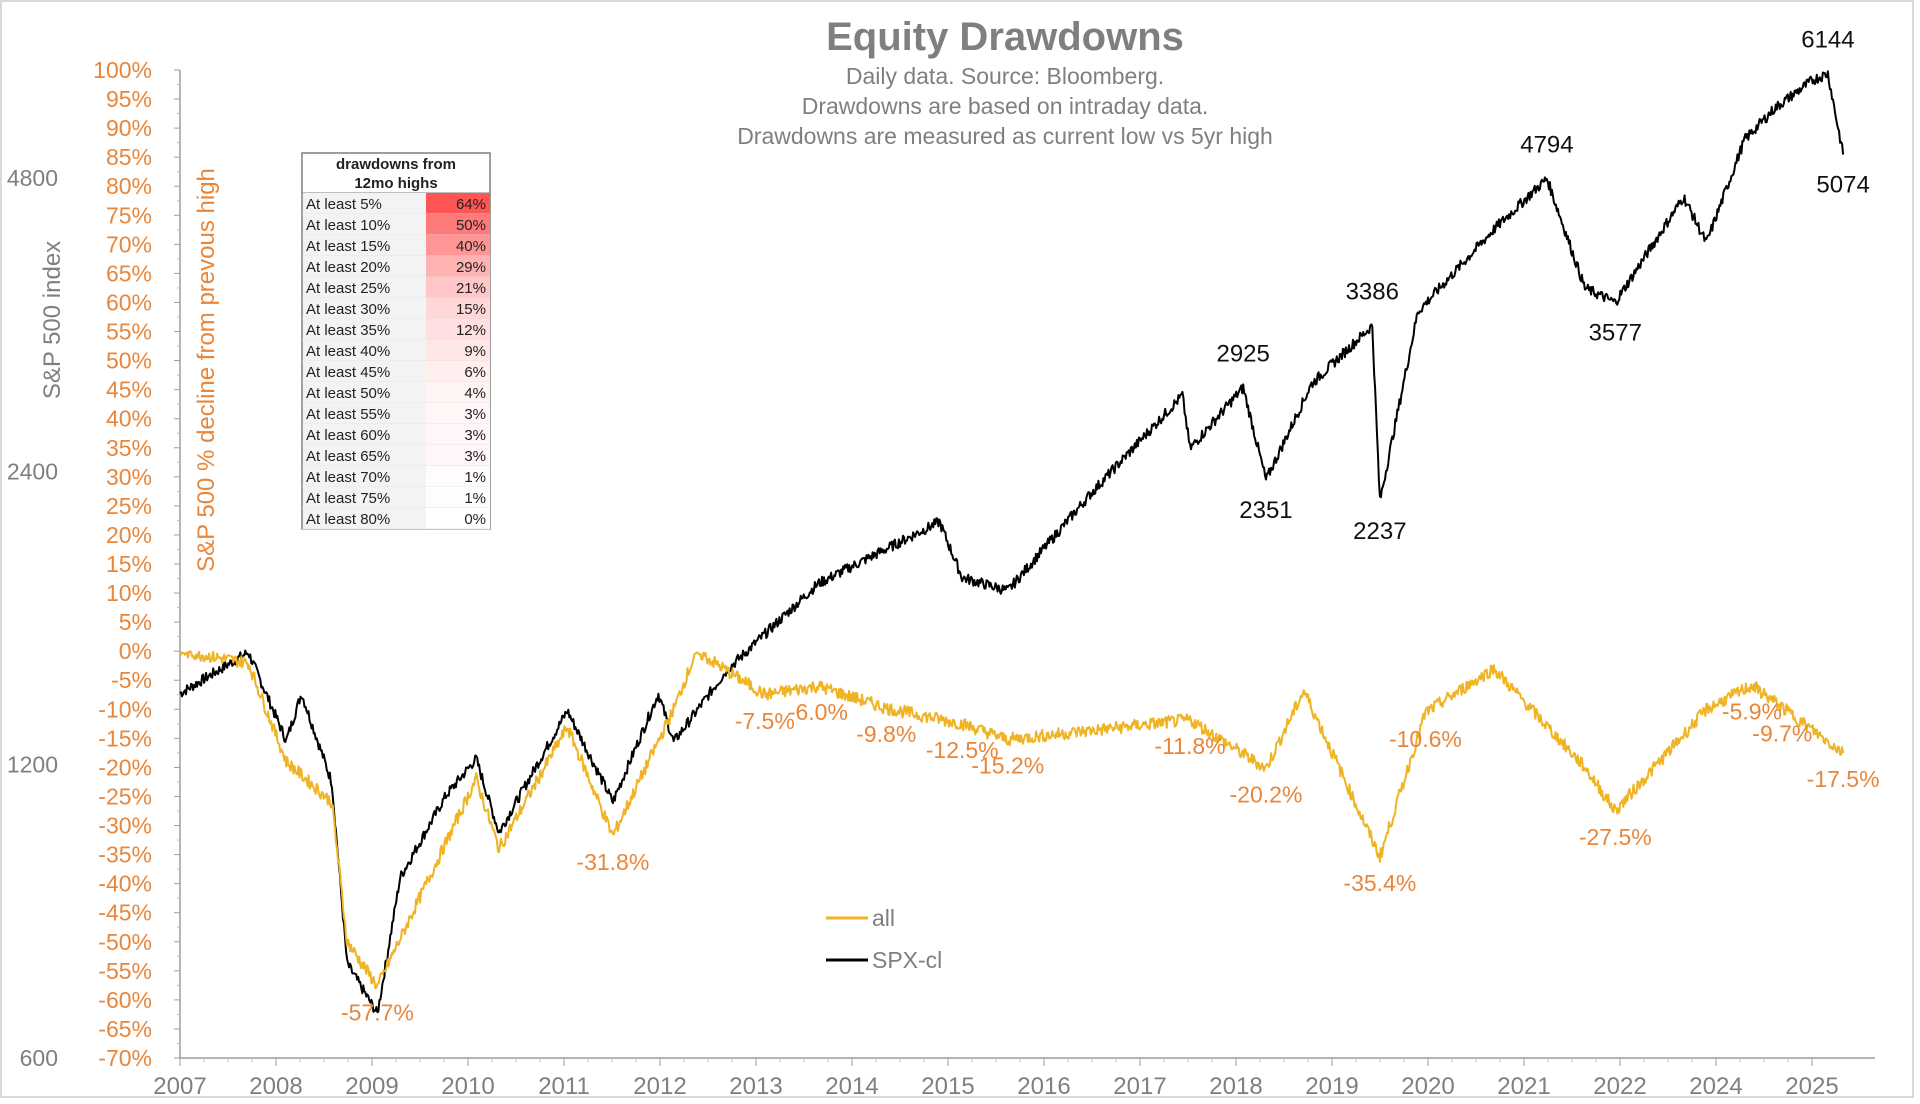 Image resolution: width=1920 pixels, height=1104 pixels. I want to click on table-row-label: At least 75%, so click(348, 498).